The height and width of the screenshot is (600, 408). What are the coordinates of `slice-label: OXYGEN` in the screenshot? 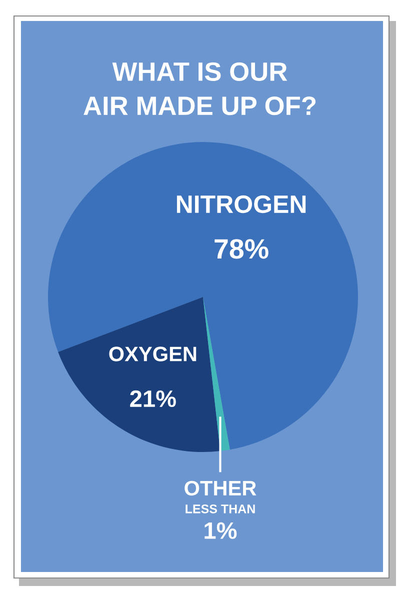 It's located at (152, 354).